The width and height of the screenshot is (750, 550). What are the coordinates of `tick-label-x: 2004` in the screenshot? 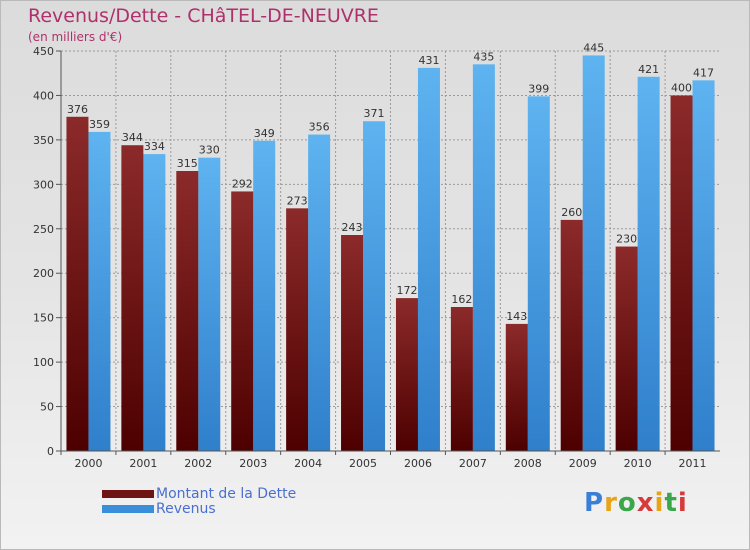 It's located at (308, 463).